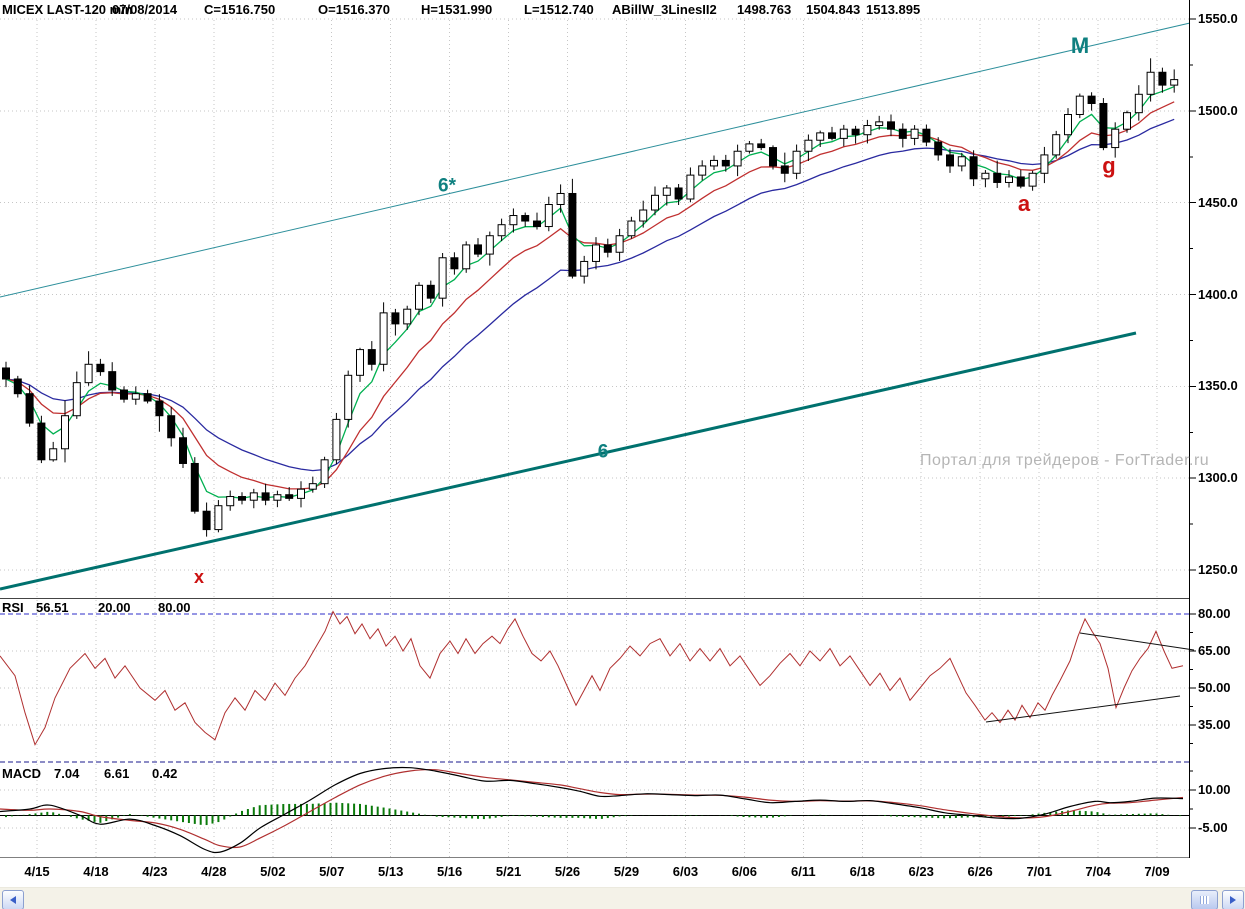 This screenshot has width=1245, height=909. I want to click on x-axis-label: 6/18, so click(862, 871).